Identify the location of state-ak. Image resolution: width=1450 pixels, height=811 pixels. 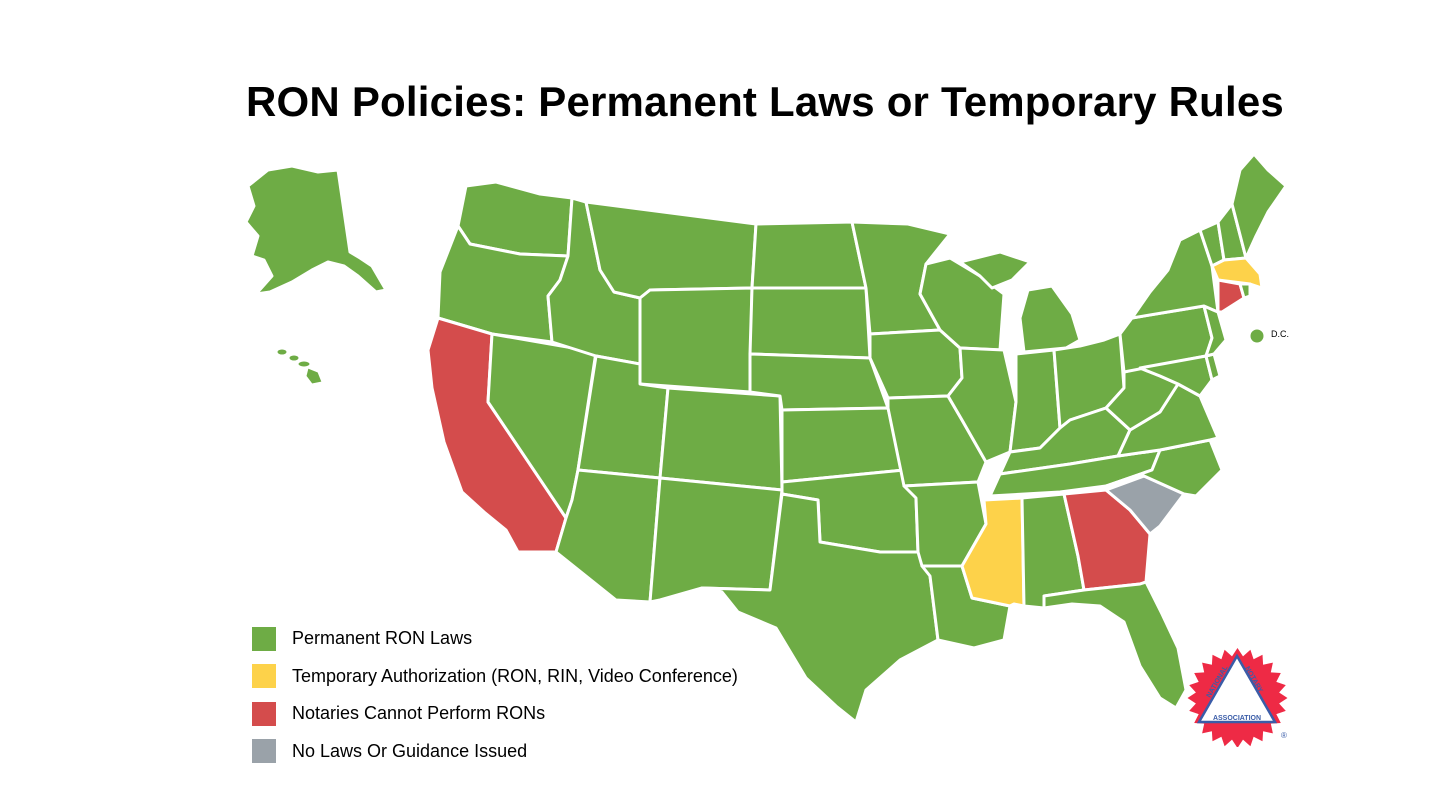
(316, 230).